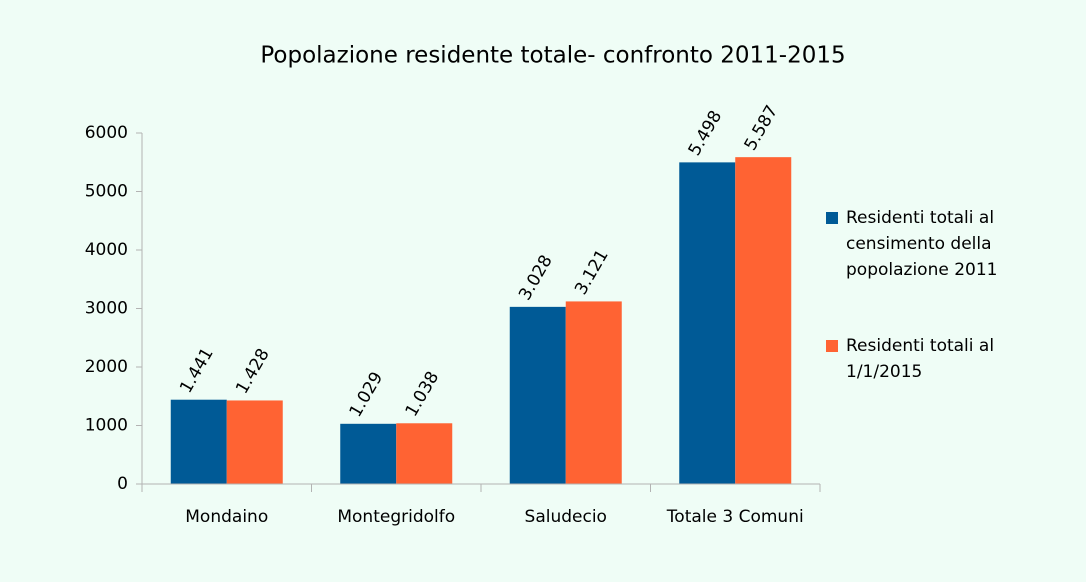 This screenshot has width=1086, height=582. Describe the element at coordinates (706, 133) in the screenshot. I see `value-label: 5.498` at that location.